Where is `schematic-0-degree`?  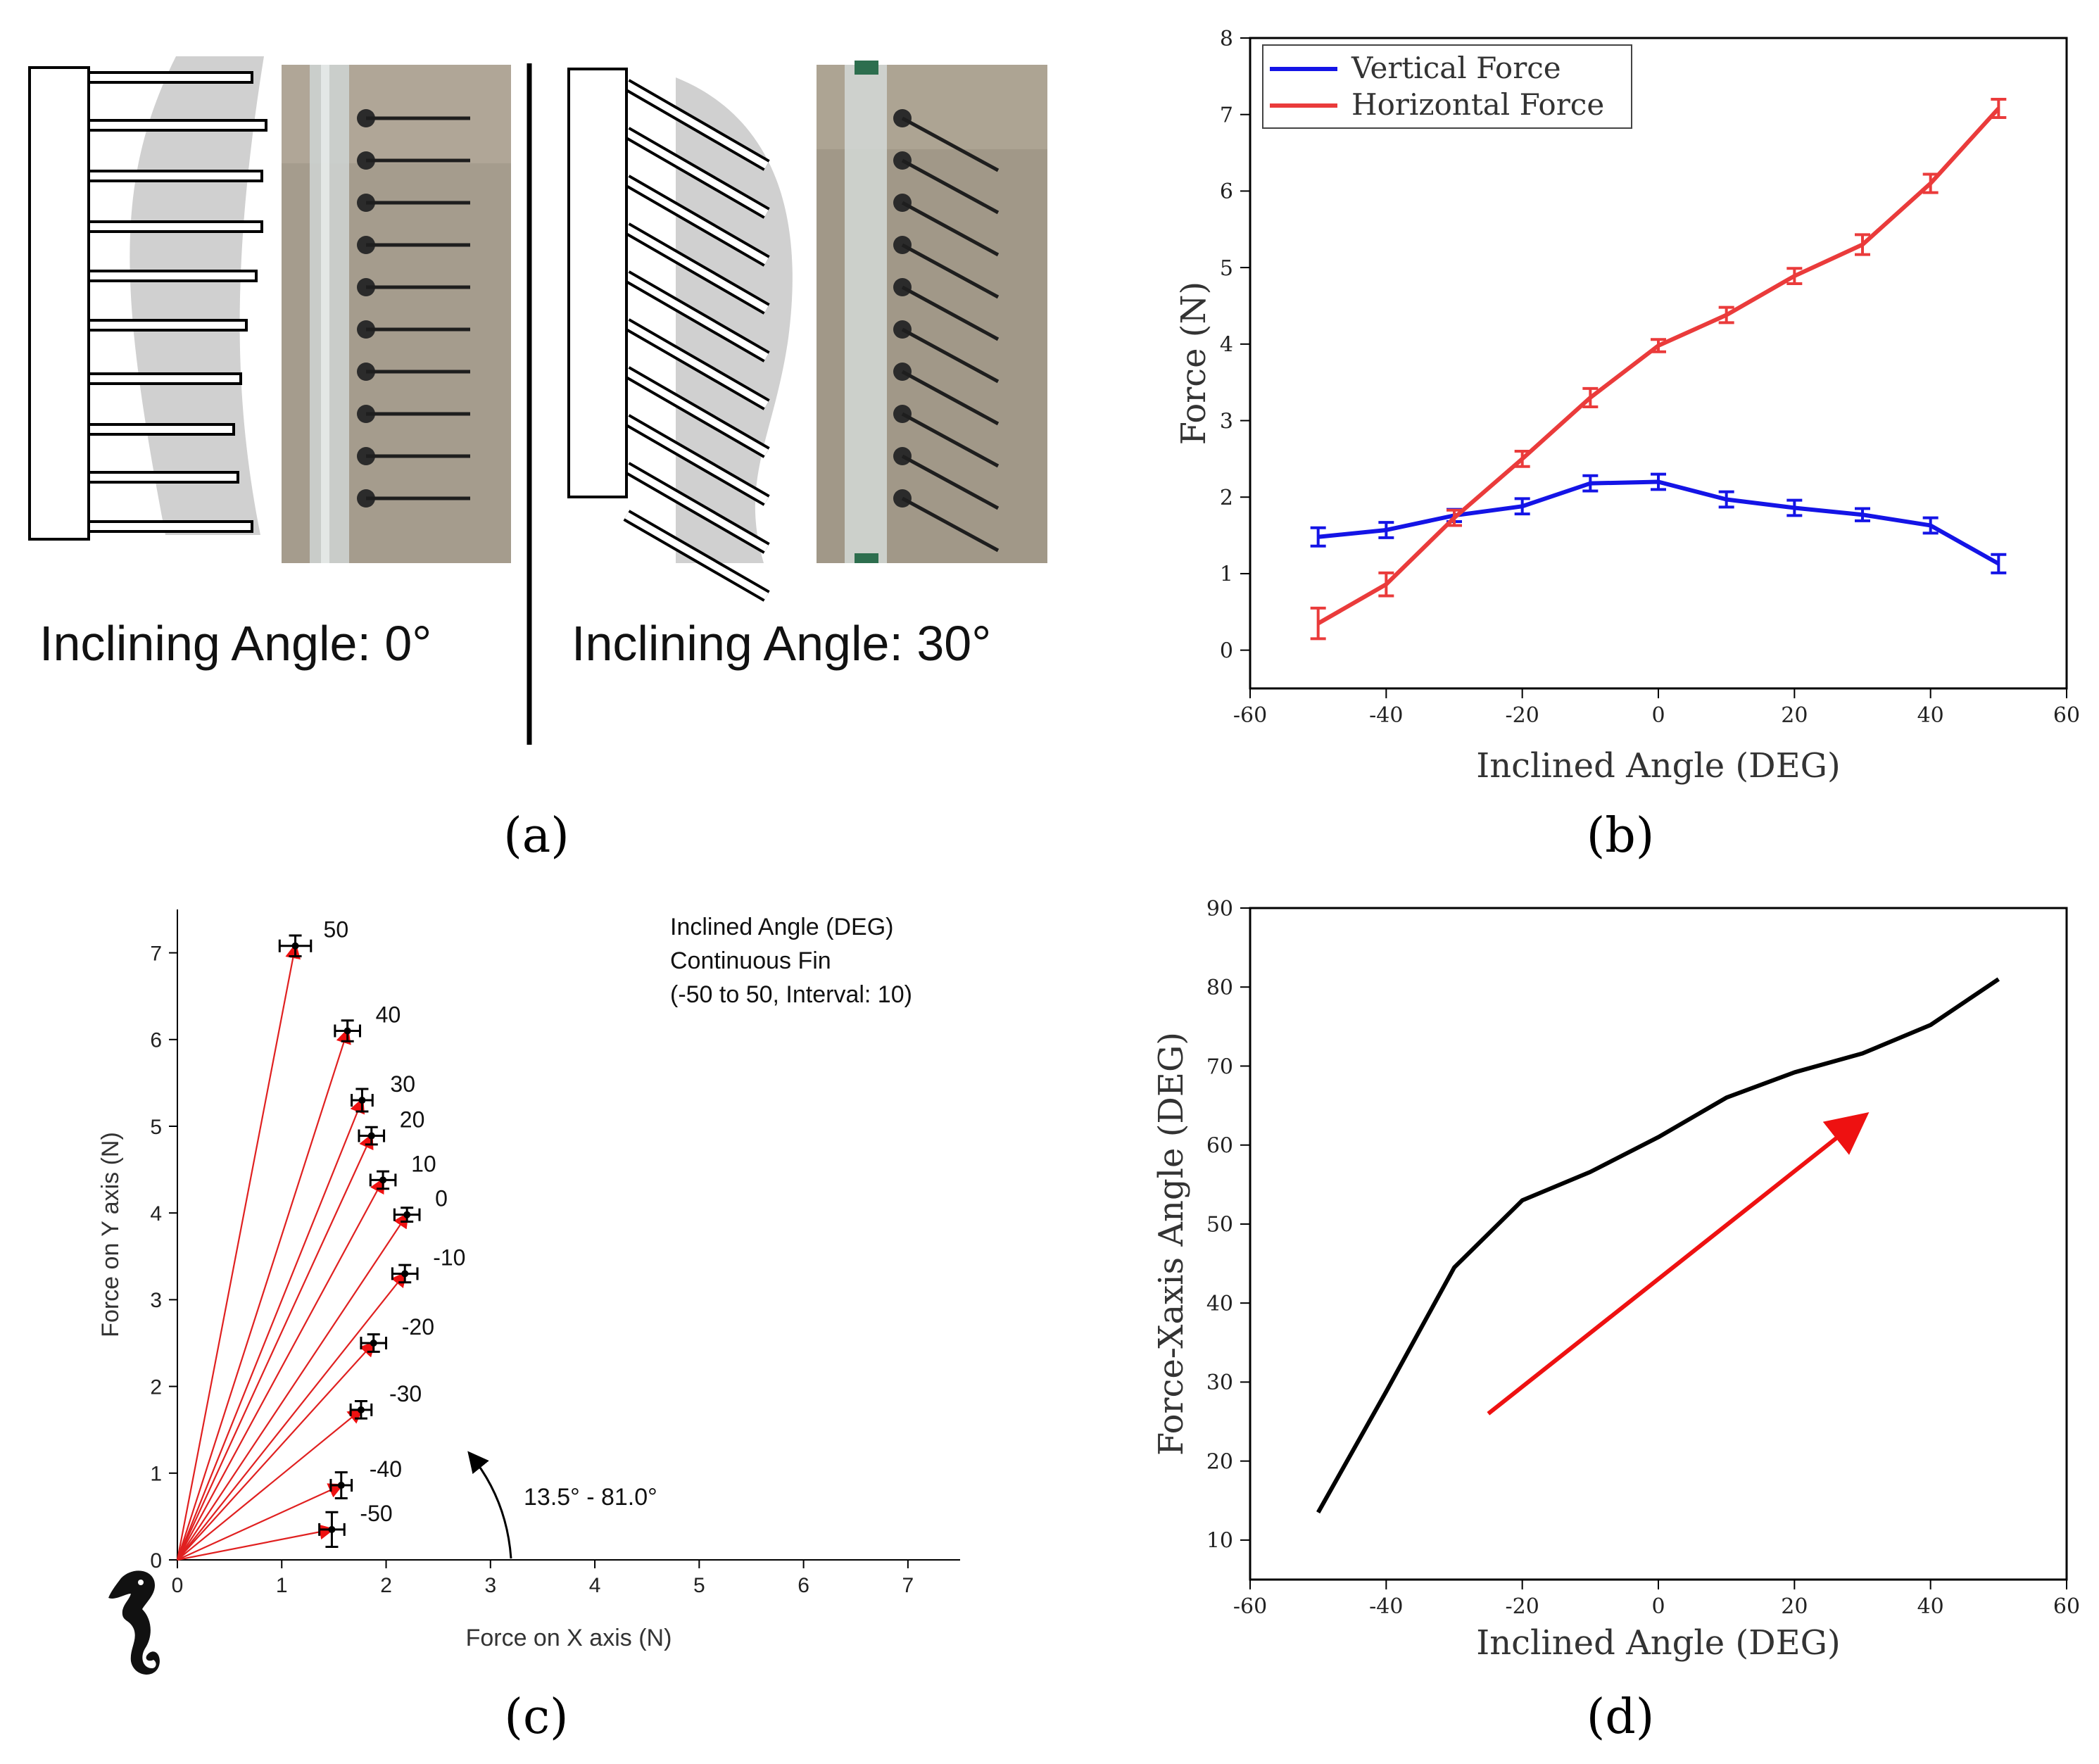
schematic-0-degree is located at coordinates (147, 299).